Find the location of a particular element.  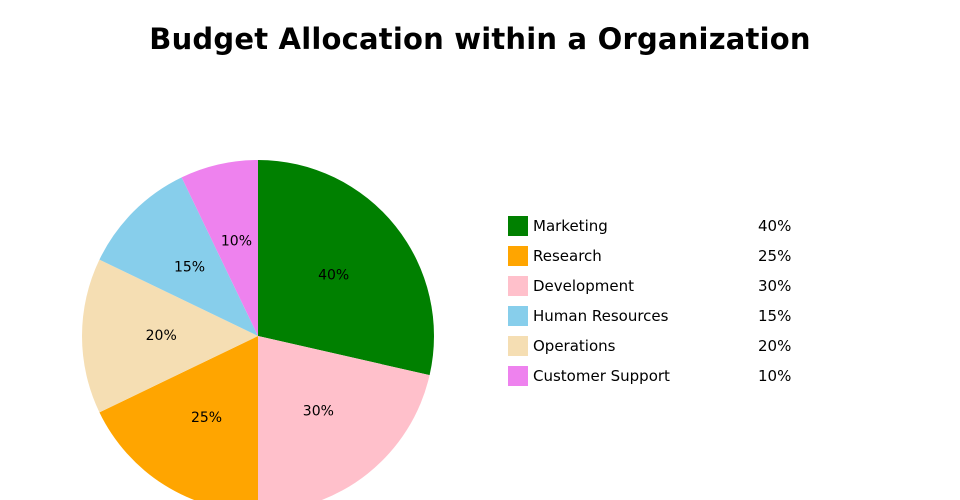

legend-label: Development is located at coordinates (583, 286).